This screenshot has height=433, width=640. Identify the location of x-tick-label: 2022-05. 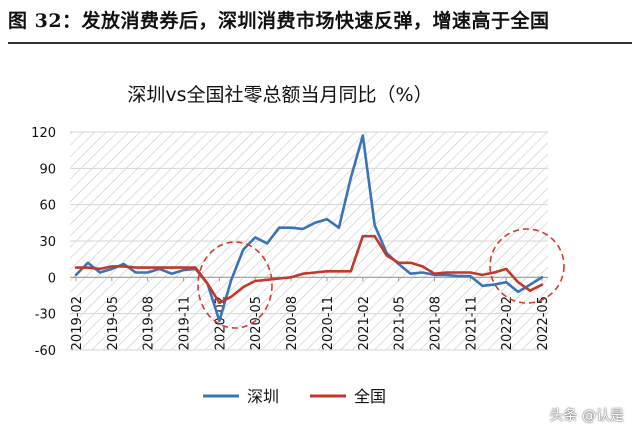
(543, 323).